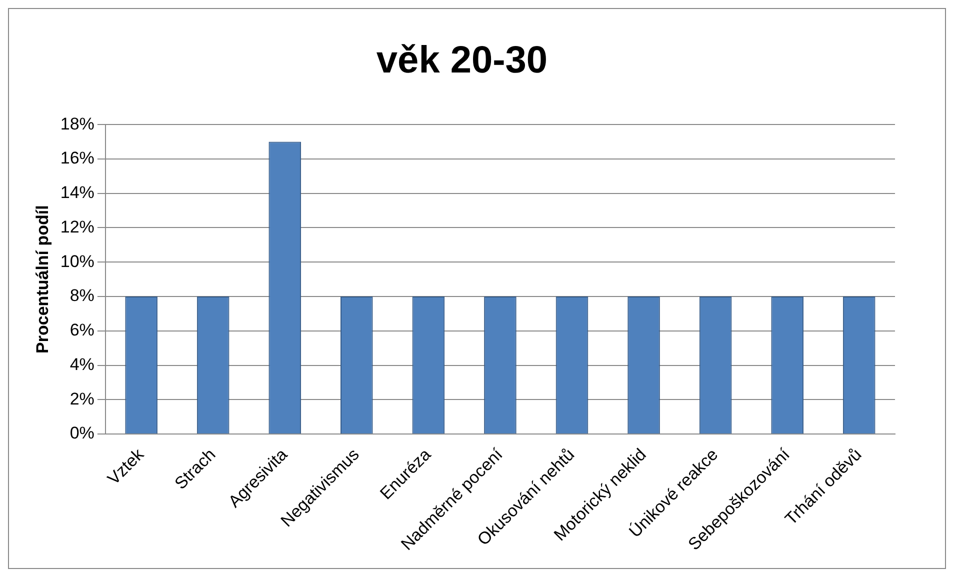  What do you see at coordinates (77, 124) in the screenshot?
I see `y-tick-label: 18%` at bounding box center [77, 124].